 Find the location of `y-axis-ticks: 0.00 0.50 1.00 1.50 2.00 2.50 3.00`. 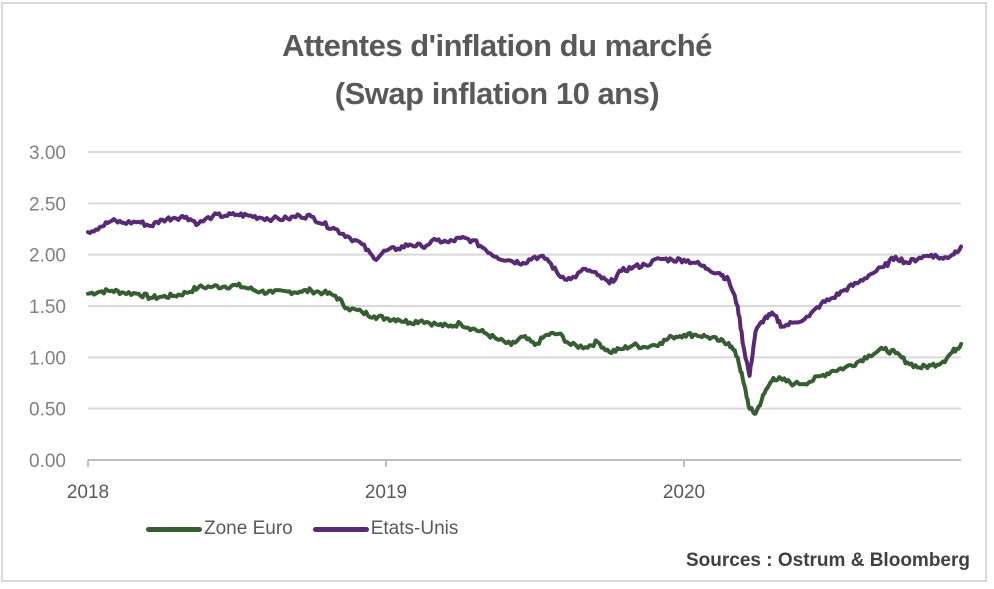

y-axis-ticks: 0.00 0.50 1.00 1.50 2.00 2.50 3.00 is located at coordinates (47, 307).